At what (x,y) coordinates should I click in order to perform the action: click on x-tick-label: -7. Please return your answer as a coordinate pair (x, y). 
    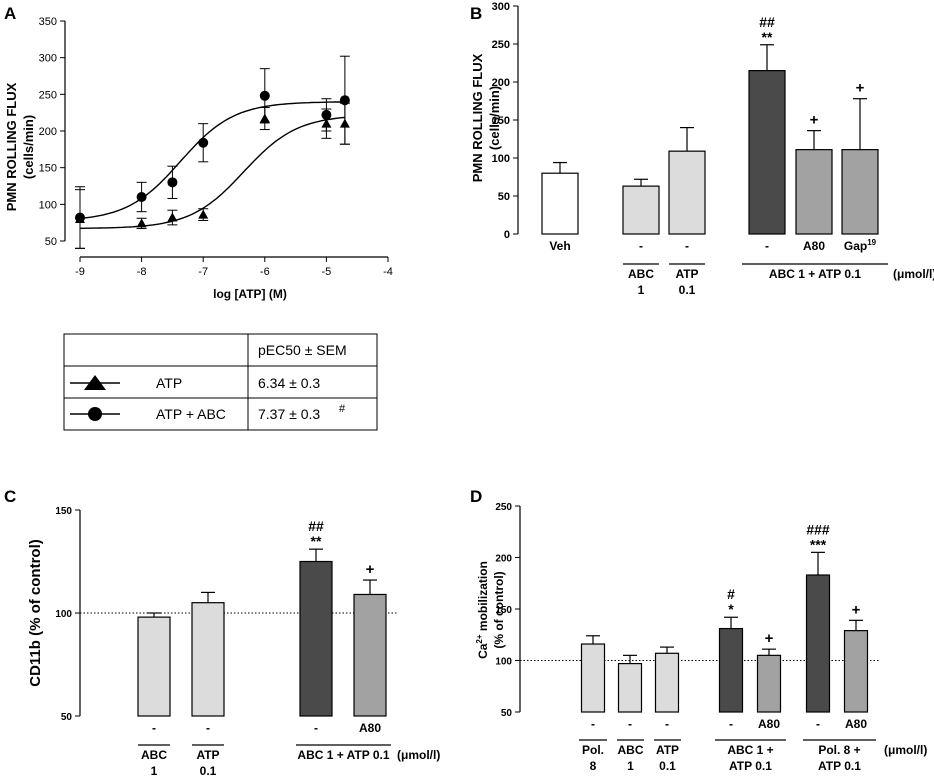
    Looking at the image, I should click on (203, 272).